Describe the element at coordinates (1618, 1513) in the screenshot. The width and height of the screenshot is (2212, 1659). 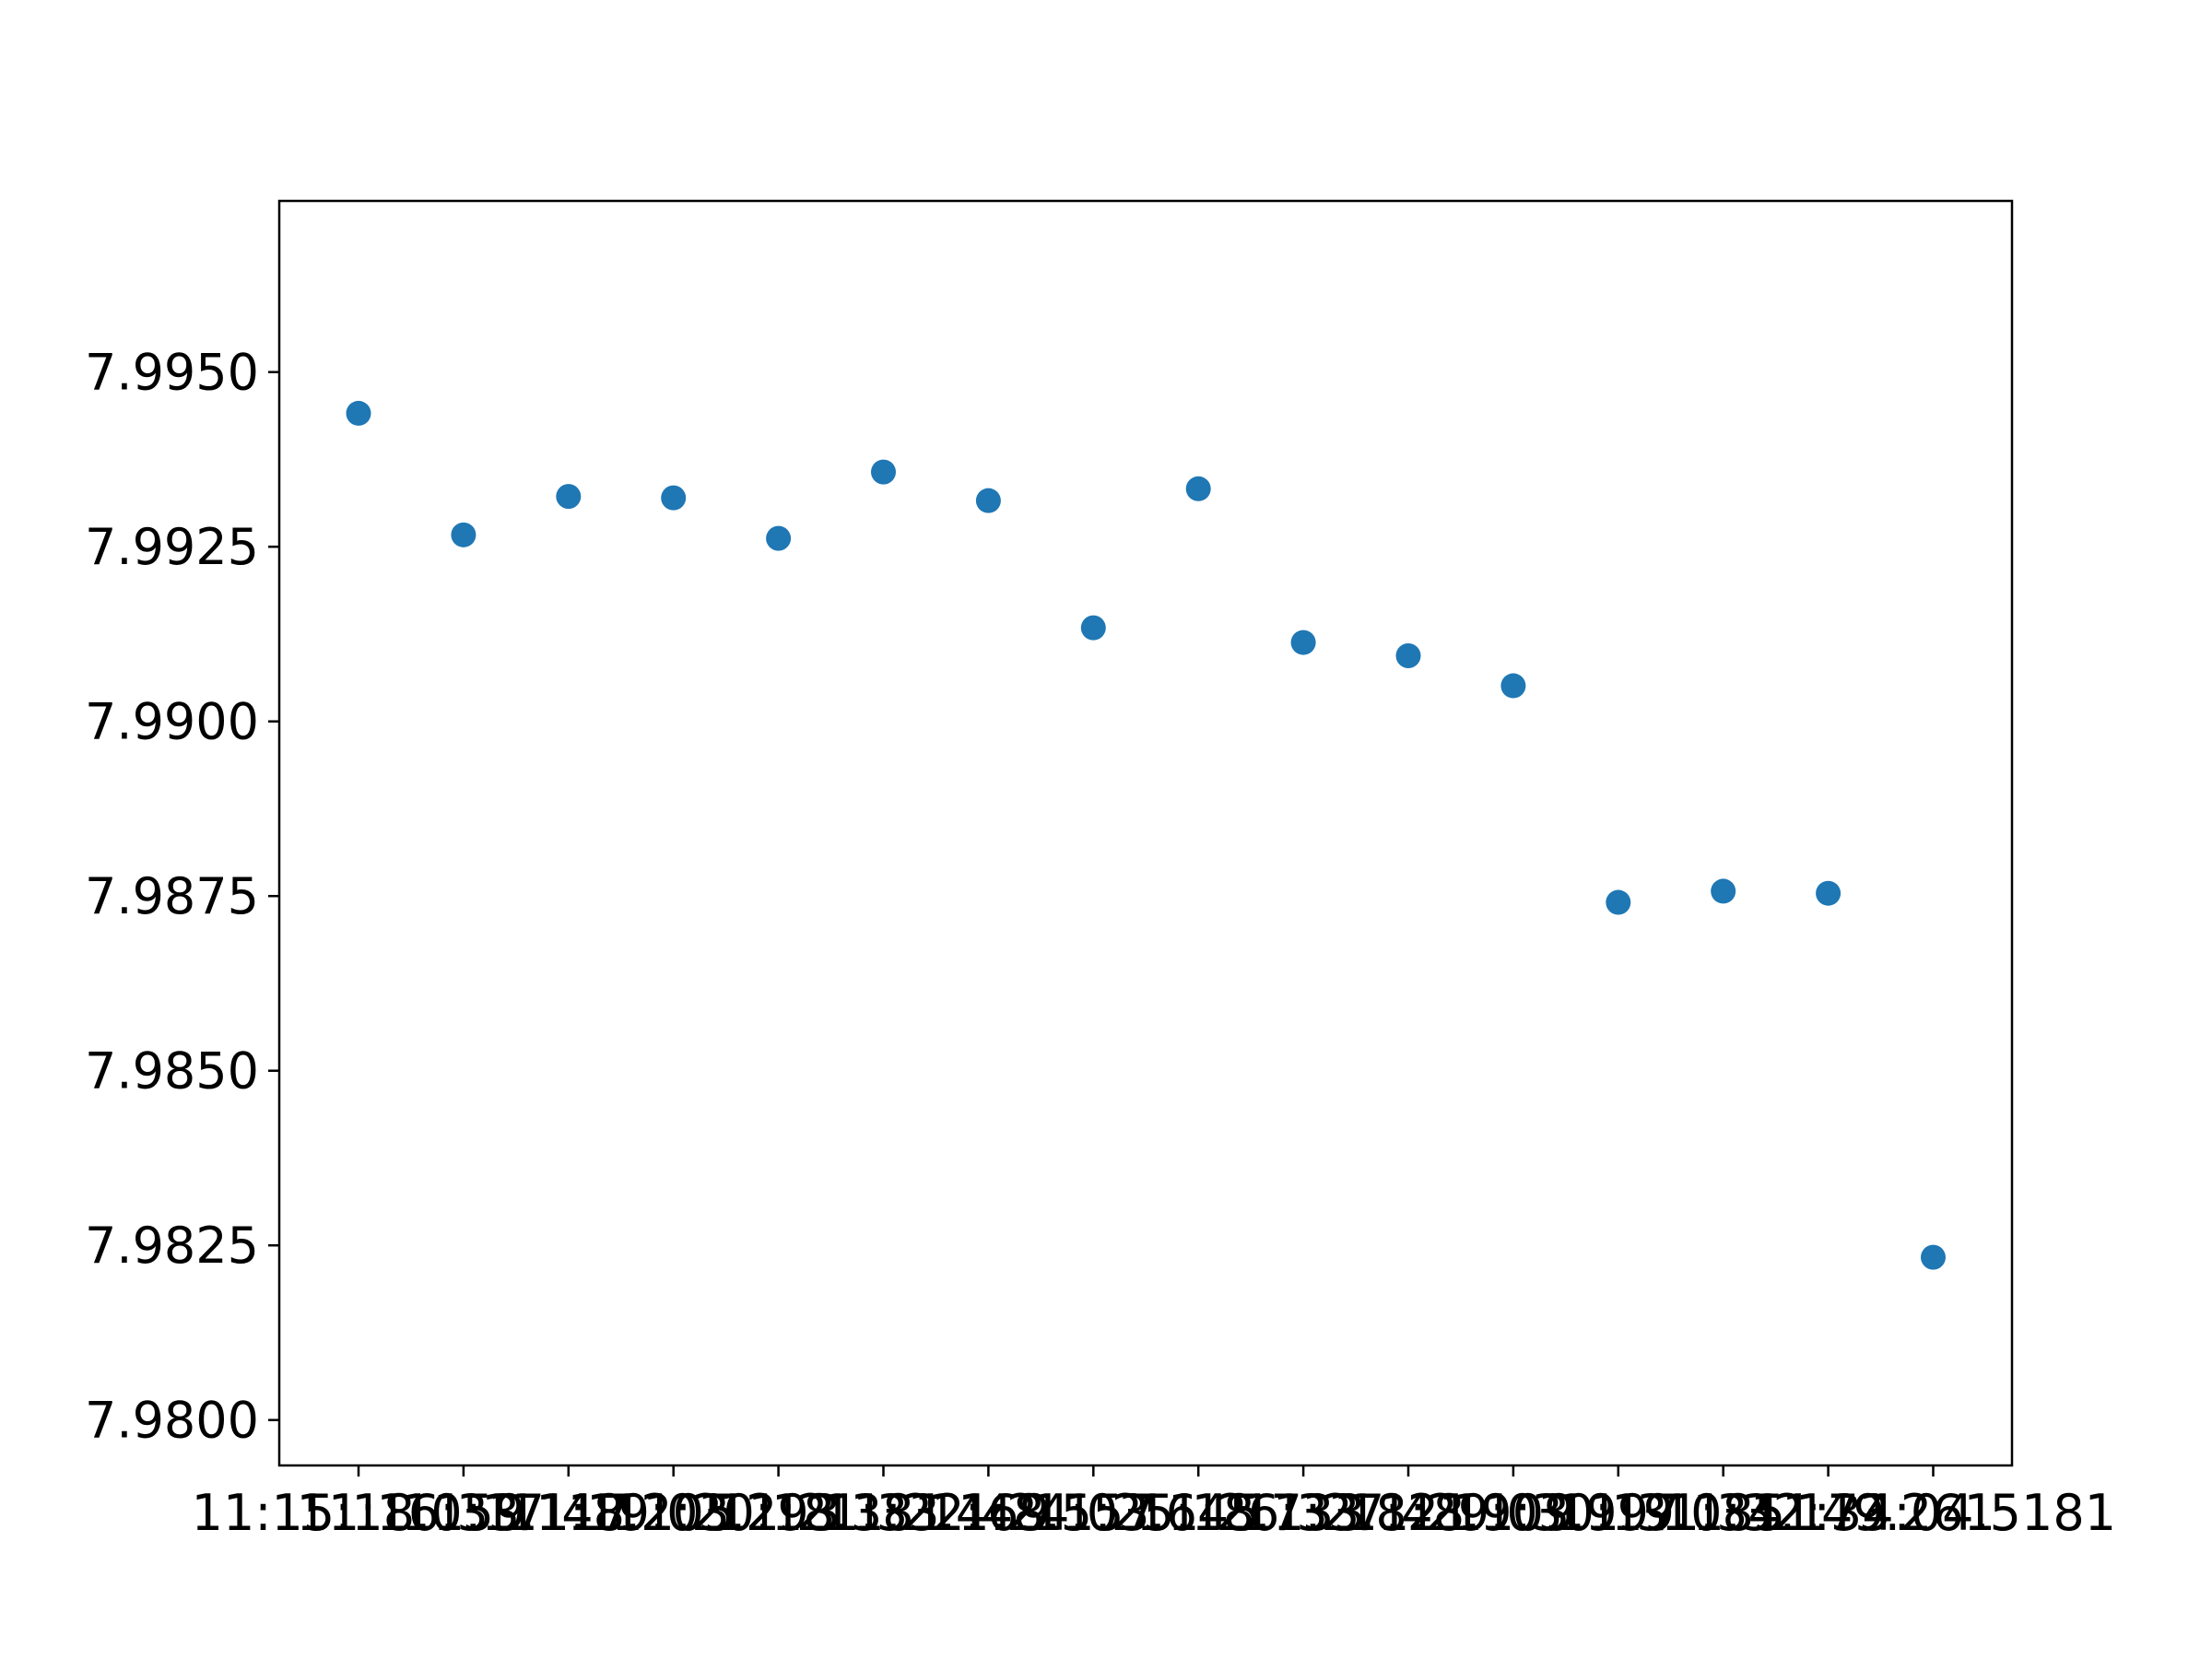
I see `x-tick-label: 11:30:19.085` at that location.